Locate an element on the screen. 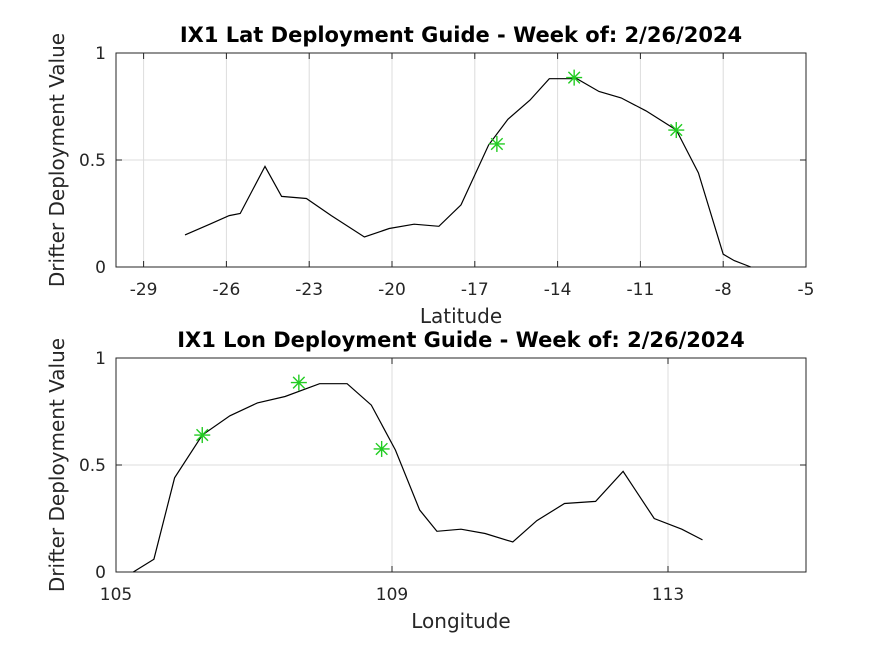 Image resolution: width=891 pixels, height=645 pixels. lat-xtick-label-2: -23 is located at coordinates (309, 290).